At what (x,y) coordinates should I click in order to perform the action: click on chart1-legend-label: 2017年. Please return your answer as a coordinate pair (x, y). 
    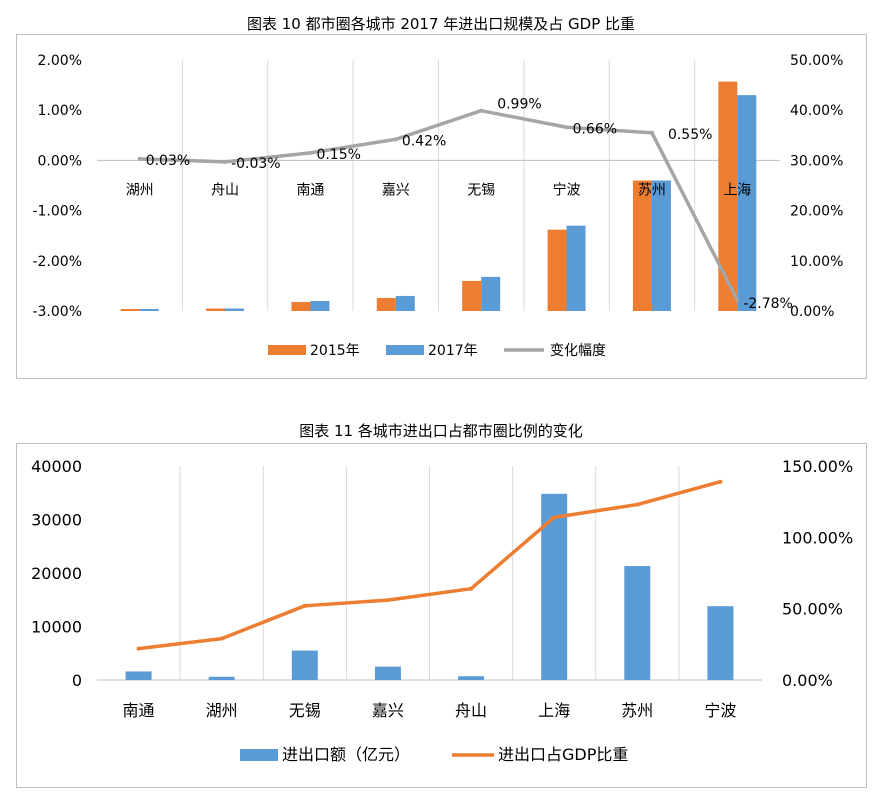
    Looking at the image, I should click on (453, 351).